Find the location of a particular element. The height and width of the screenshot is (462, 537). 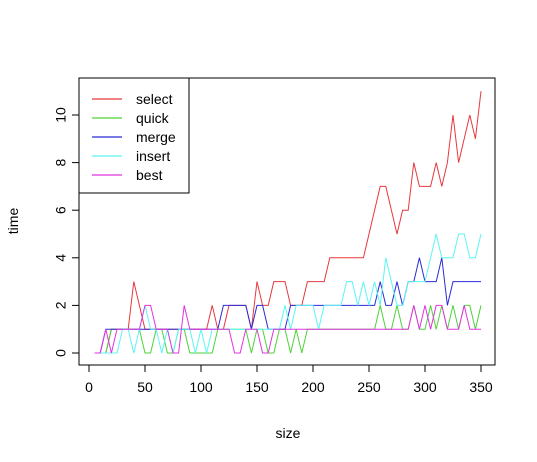

x-axis-label: size is located at coordinates (288, 433).